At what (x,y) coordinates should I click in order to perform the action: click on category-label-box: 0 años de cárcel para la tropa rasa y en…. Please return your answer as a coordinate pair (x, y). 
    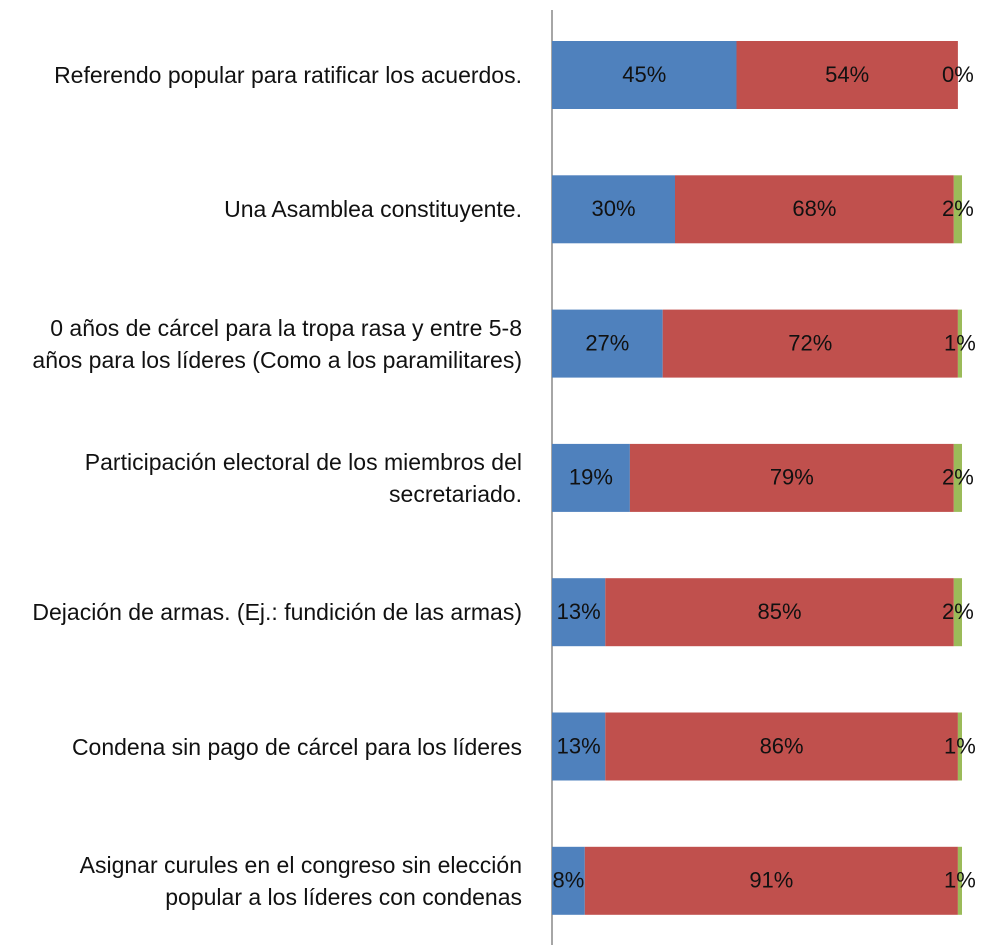
    Looking at the image, I should click on (261, 344).